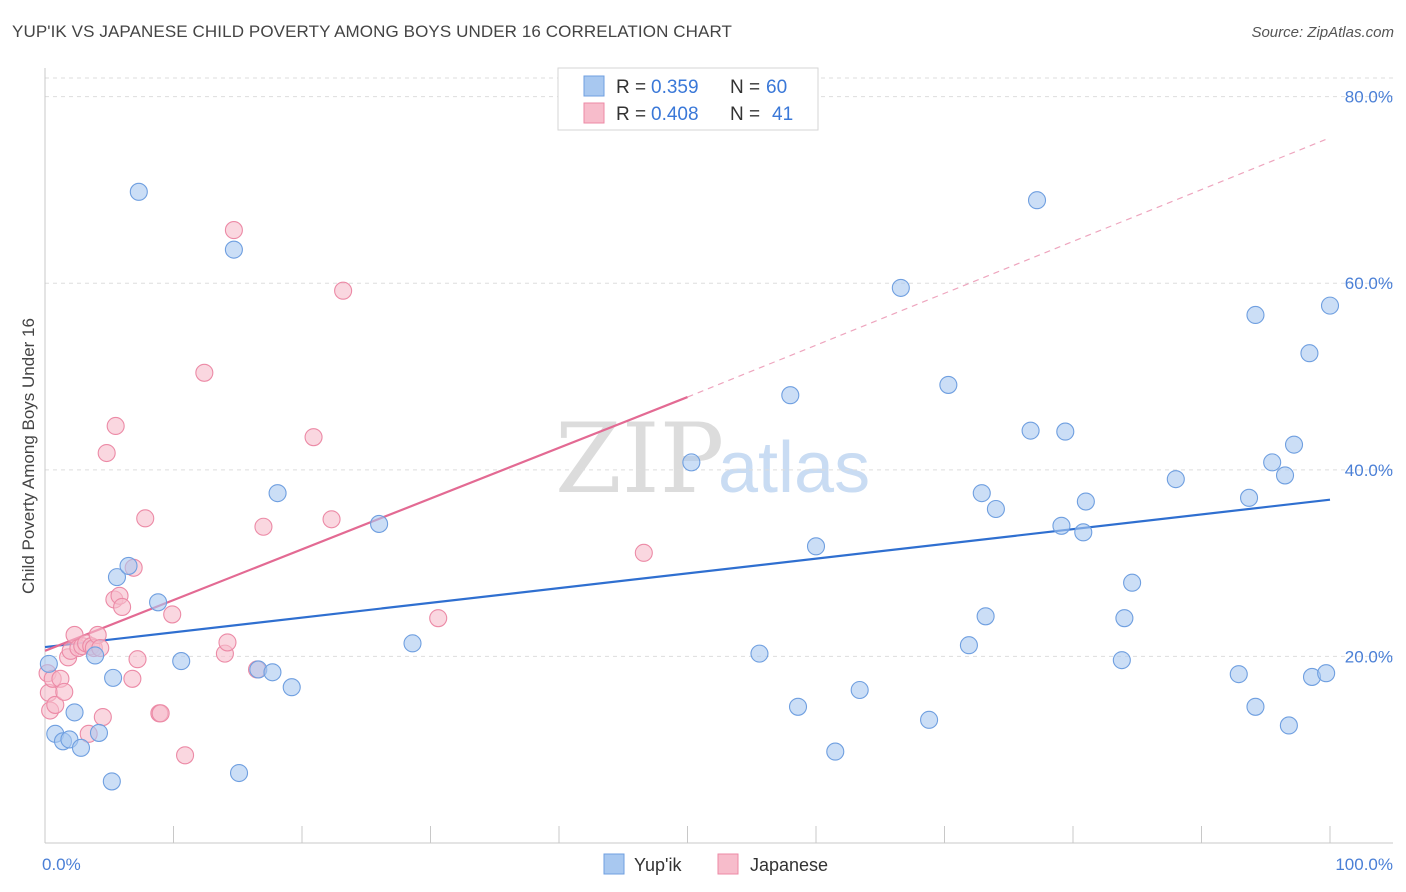  I want to click on legend-label-japanese: Japanese, so click(789, 865).